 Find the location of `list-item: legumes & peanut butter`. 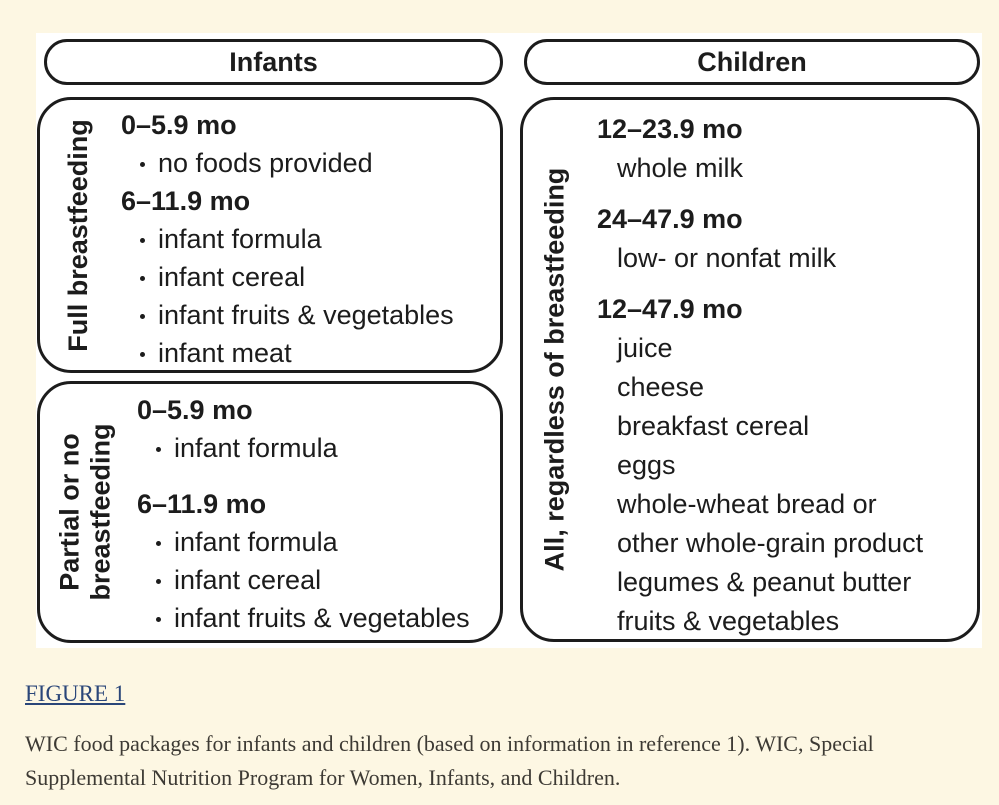

list-item: legumes & peanut butter is located at coordinates (787, 582).